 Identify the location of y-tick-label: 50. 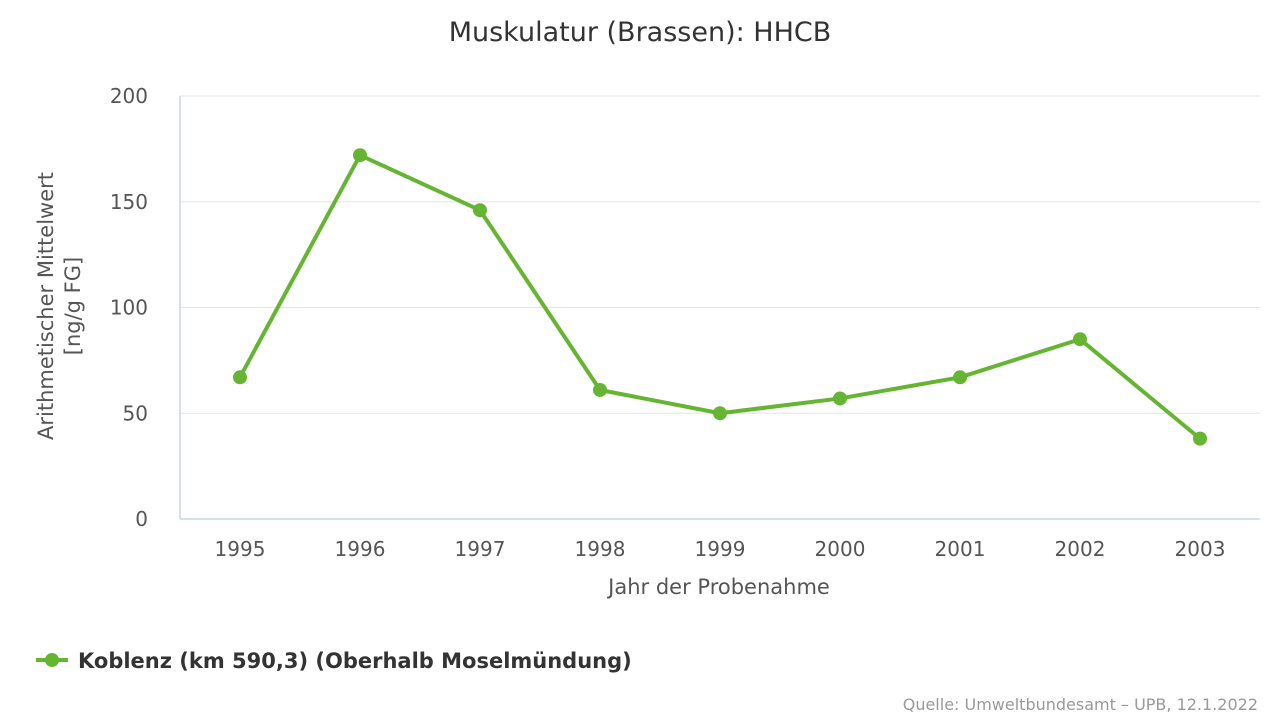
(135, 413).